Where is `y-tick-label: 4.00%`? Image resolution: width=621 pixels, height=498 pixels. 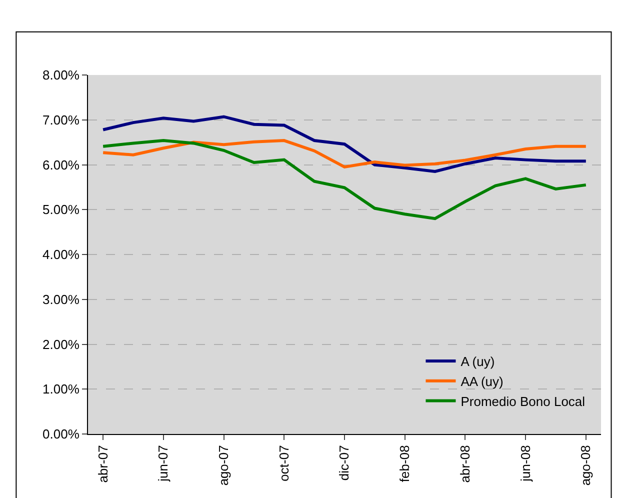
y-tick-label: 4.00% is located at coordinates (61, 254).